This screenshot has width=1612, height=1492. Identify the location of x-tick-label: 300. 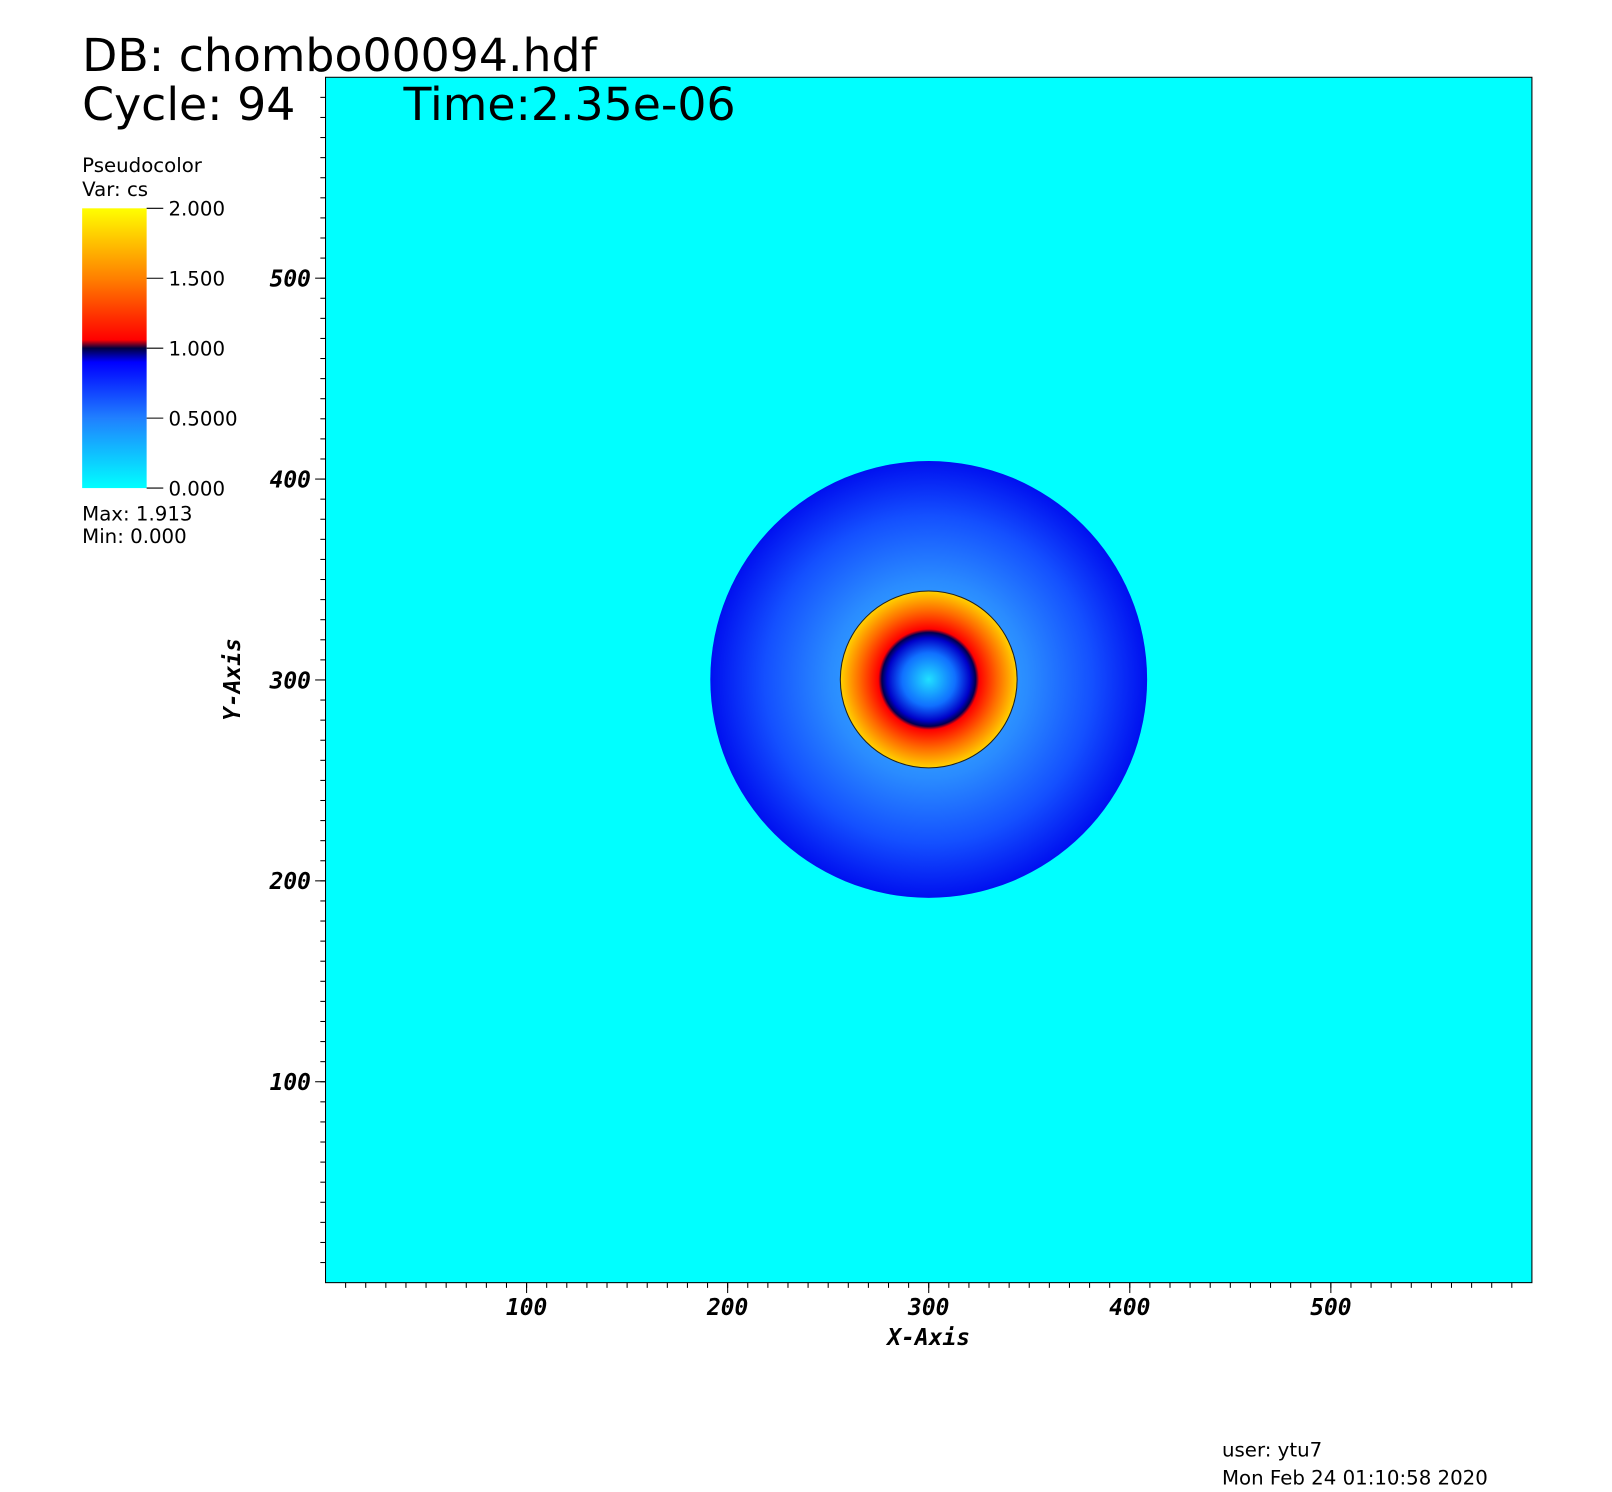
(928, 1308).